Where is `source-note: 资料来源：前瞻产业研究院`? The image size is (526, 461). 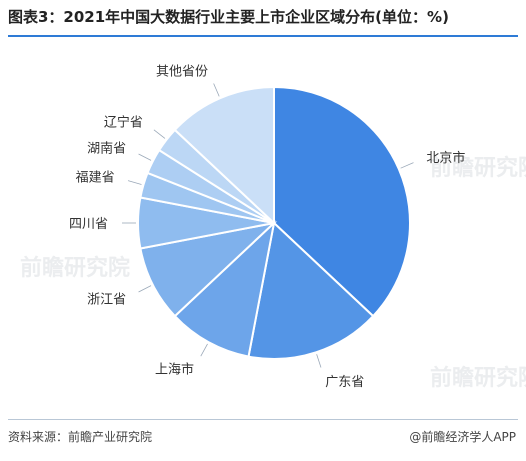 source-note: 资料来源：前瞻产业研究院 is located at coordinates (80, 437).